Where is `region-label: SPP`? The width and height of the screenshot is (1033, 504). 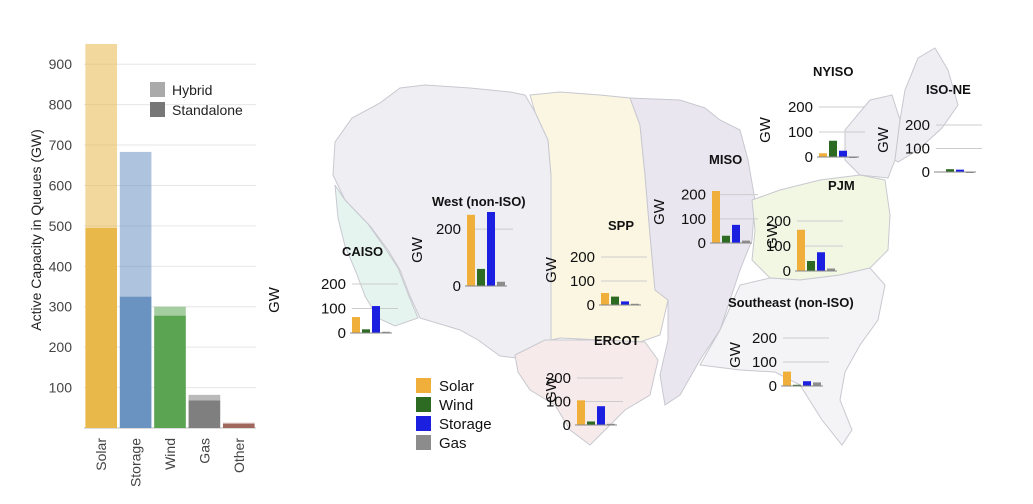
region-label: SPP is located at coordinates (621, 225).